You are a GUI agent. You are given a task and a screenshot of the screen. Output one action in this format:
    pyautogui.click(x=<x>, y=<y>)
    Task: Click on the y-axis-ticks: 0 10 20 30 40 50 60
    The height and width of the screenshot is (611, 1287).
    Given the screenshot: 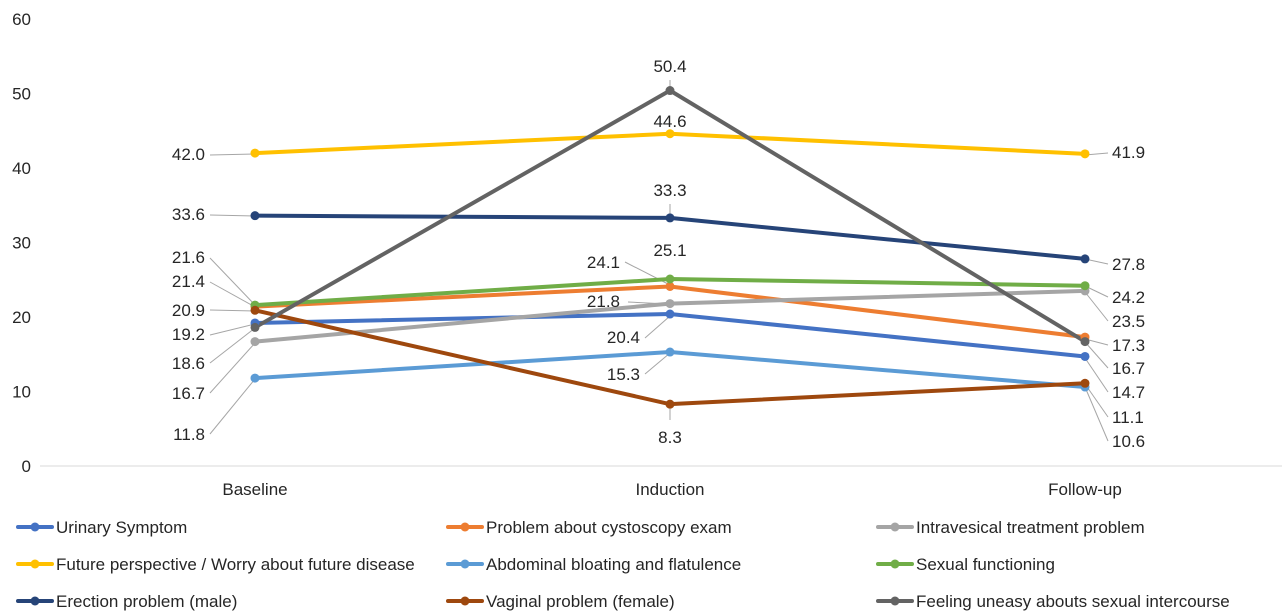 What is the action you would take?
    pyautogui.click(x=21, y=243)
    